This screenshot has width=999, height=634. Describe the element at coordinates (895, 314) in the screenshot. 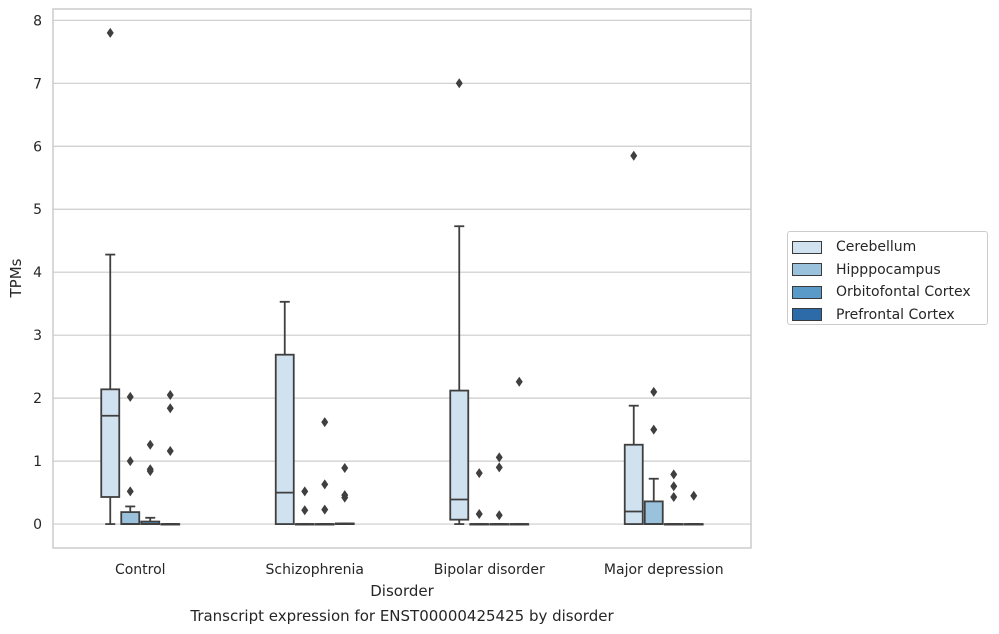

I see `legend-label: Prefrontal Cortex` at that location.